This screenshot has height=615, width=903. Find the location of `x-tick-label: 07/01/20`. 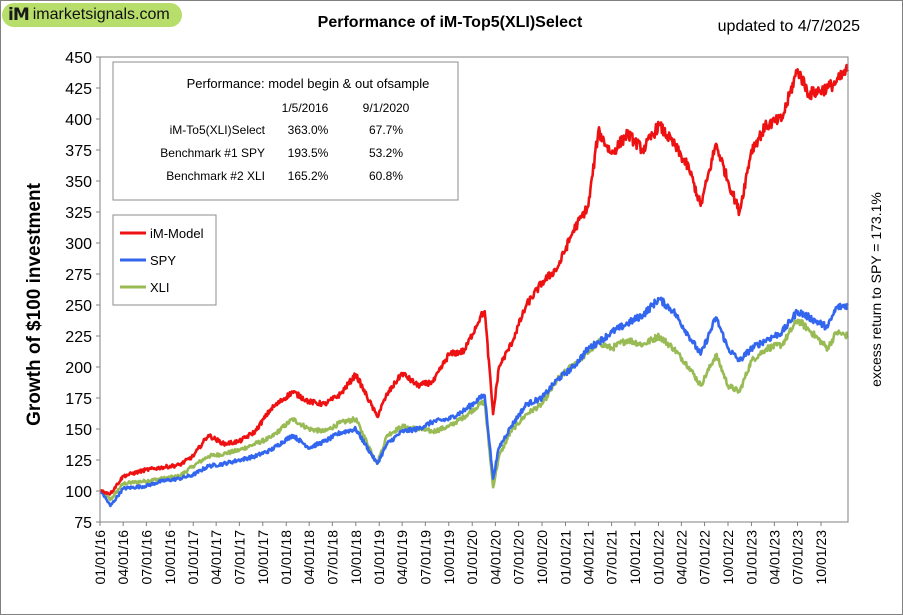

x-tick-label: 07/01/20 is located at coordinates (519, 557).